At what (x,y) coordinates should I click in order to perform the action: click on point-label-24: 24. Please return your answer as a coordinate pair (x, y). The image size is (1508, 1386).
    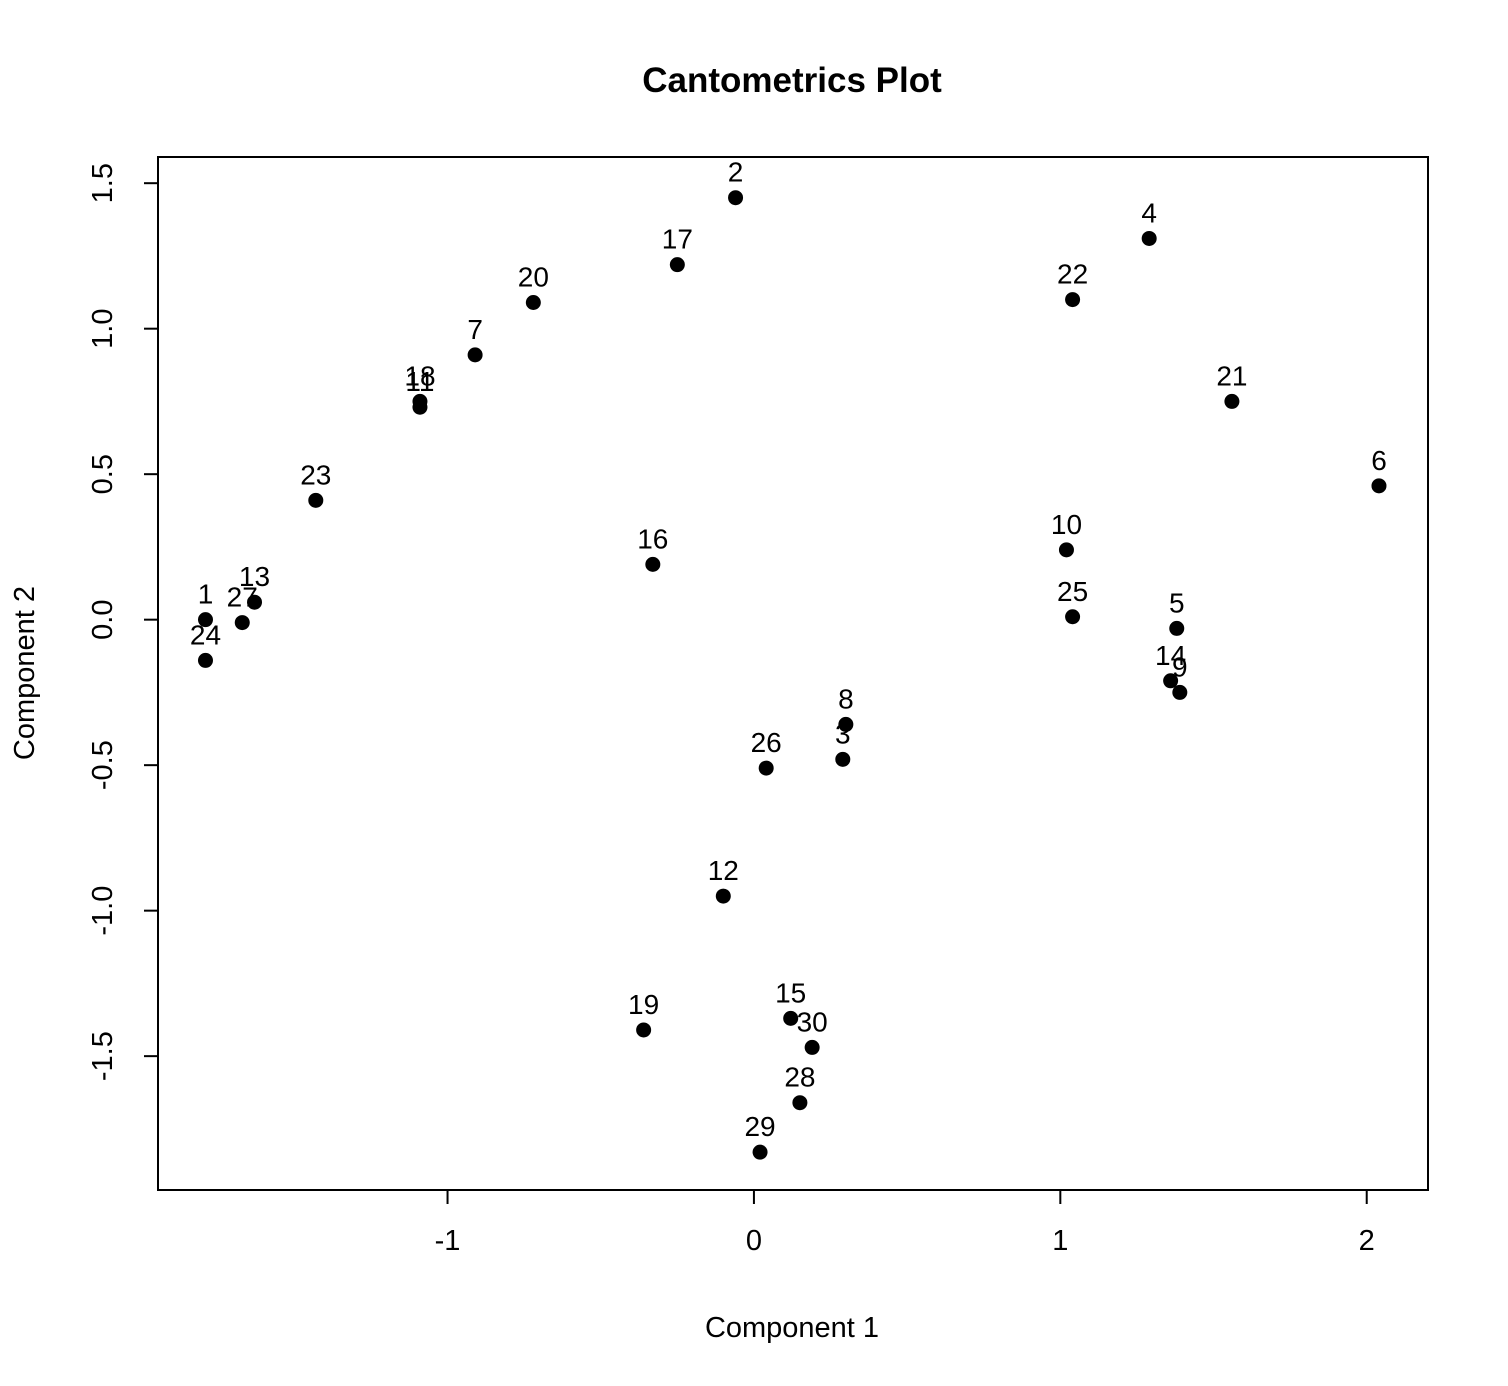
    Looking at the image, I should click on (205, 634).